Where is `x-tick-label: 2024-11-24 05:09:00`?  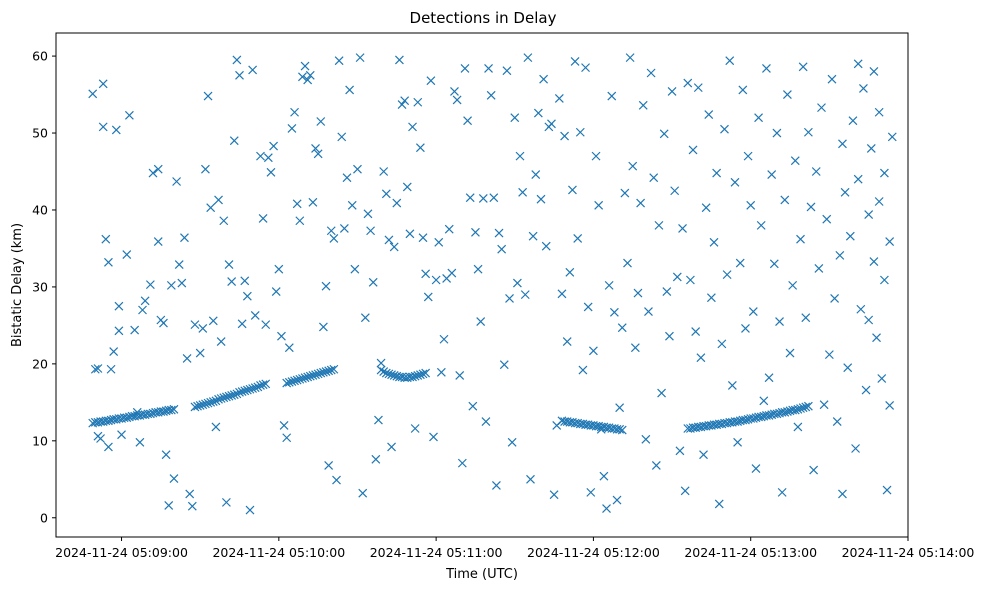
x-tick-label: 2024-11-24 05:09:00 is located at coordinates (121, 552).